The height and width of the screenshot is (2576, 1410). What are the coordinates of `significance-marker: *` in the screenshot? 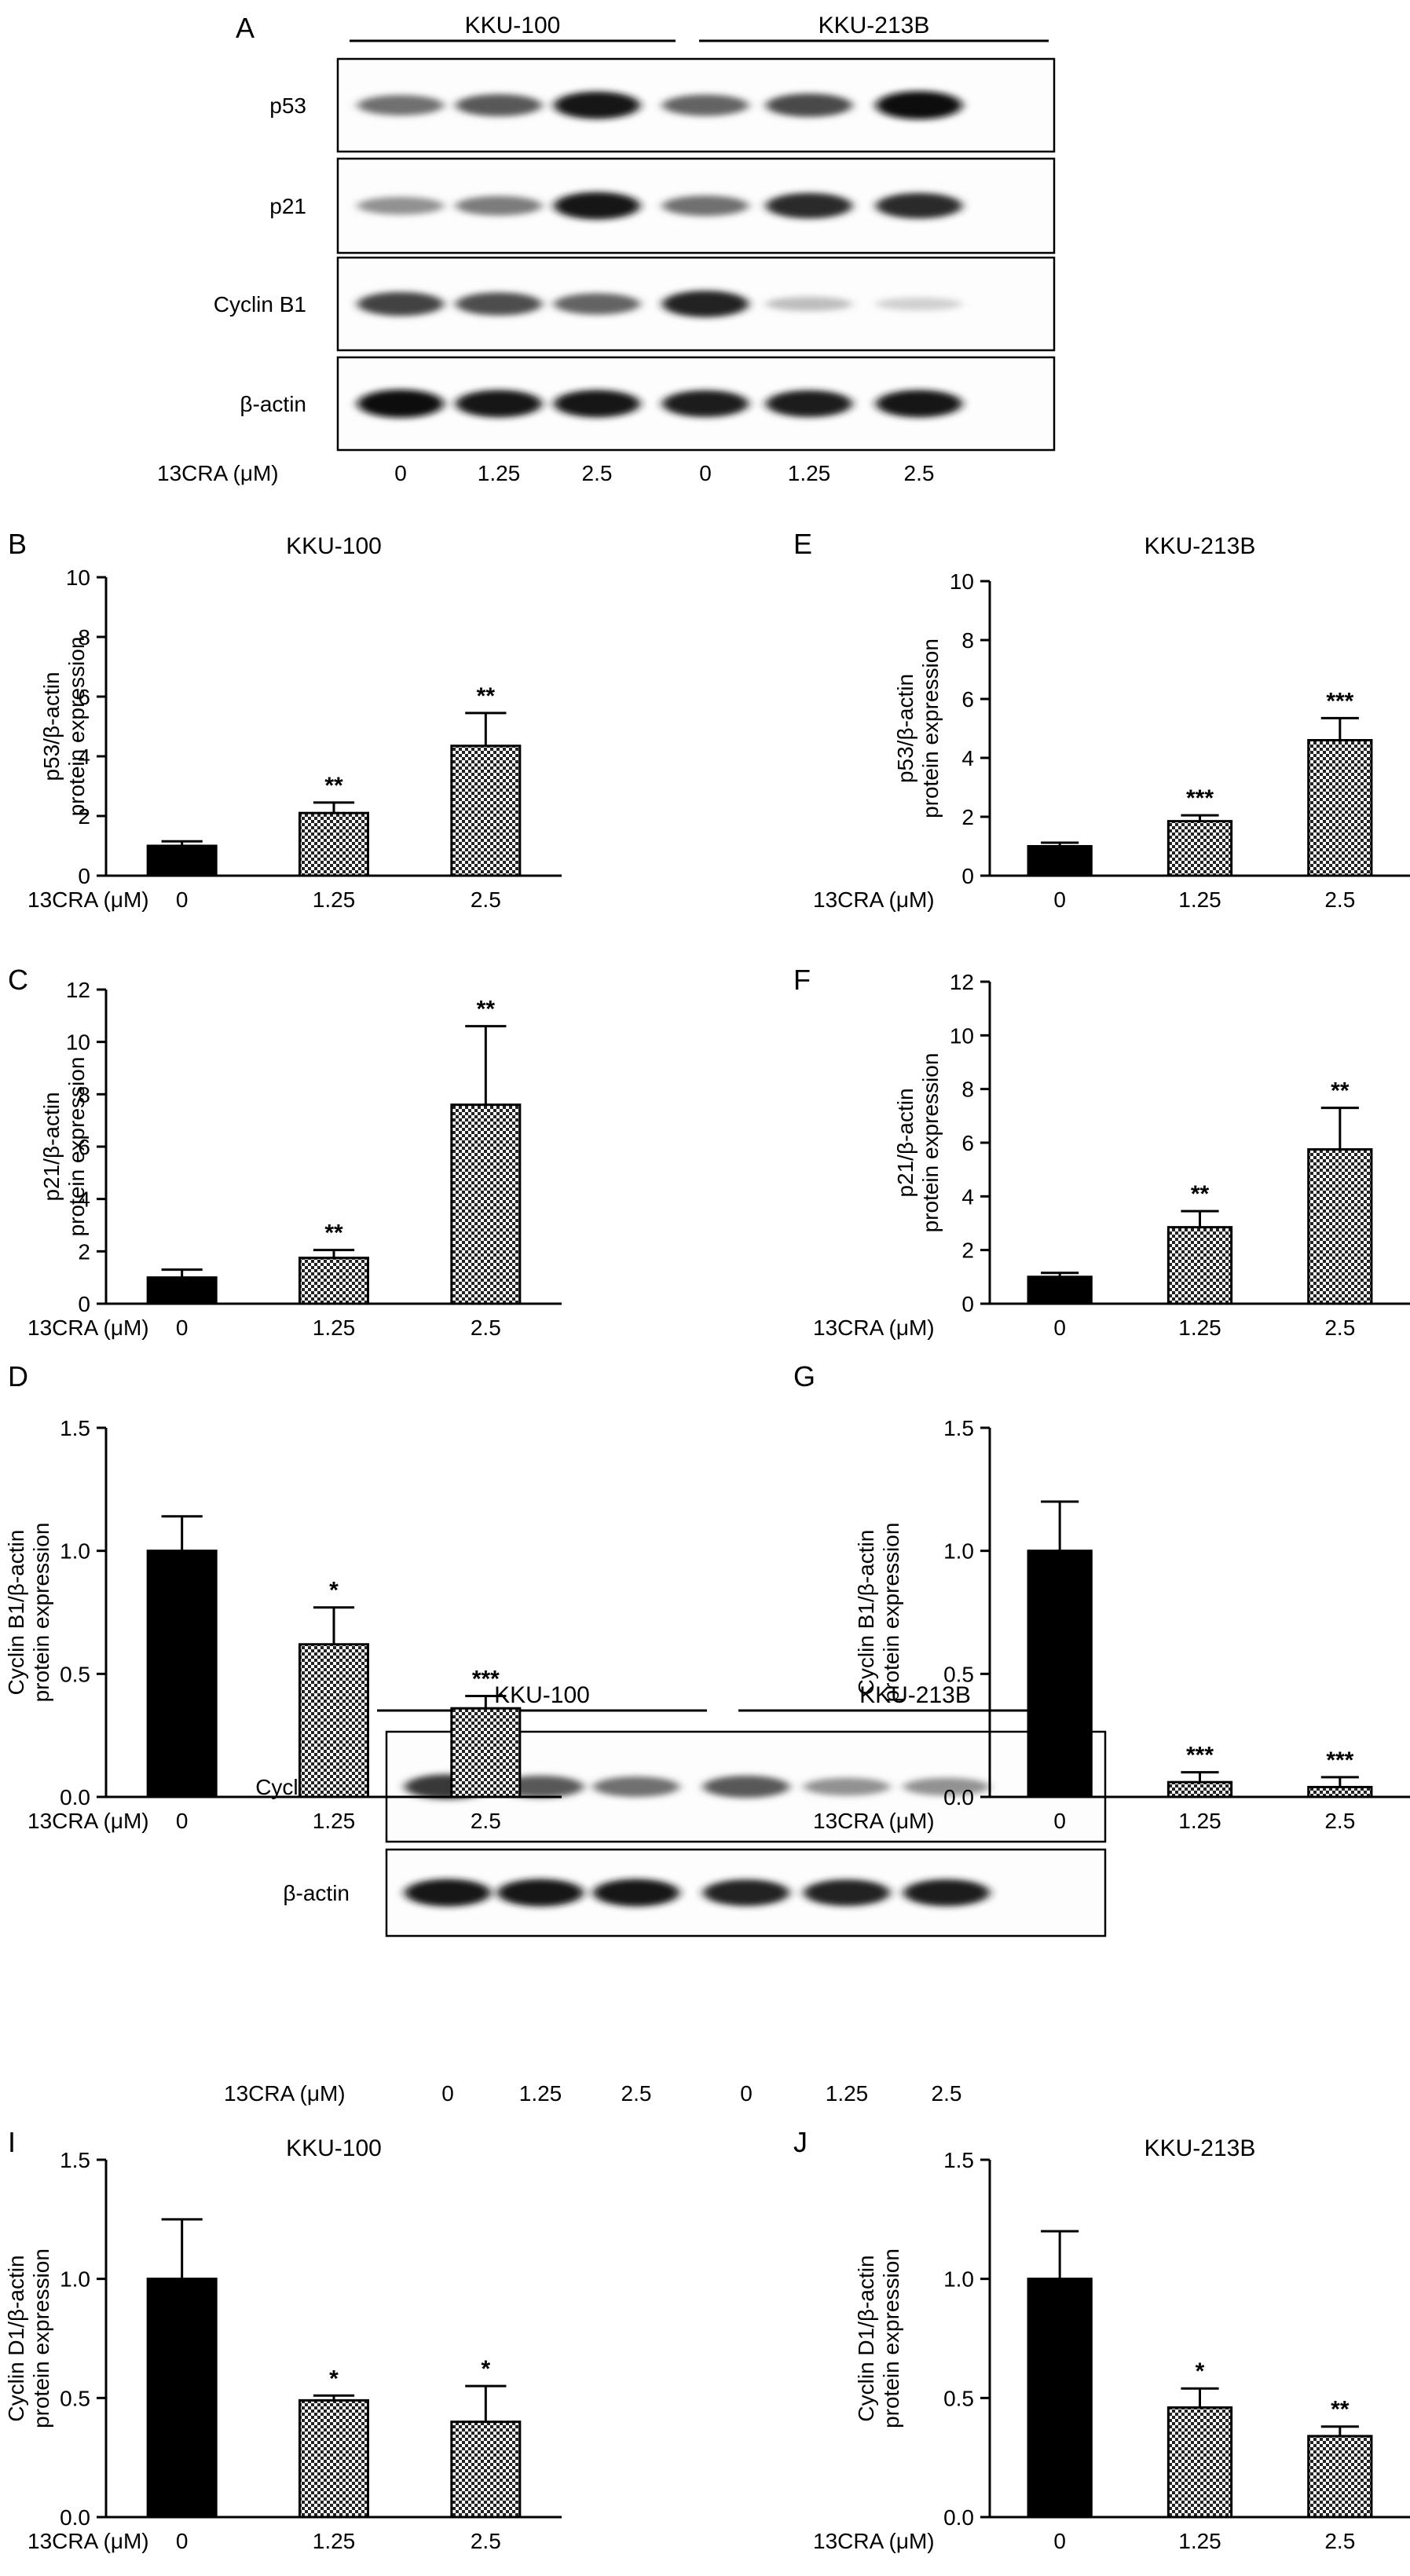 It's located at (334, 2379).